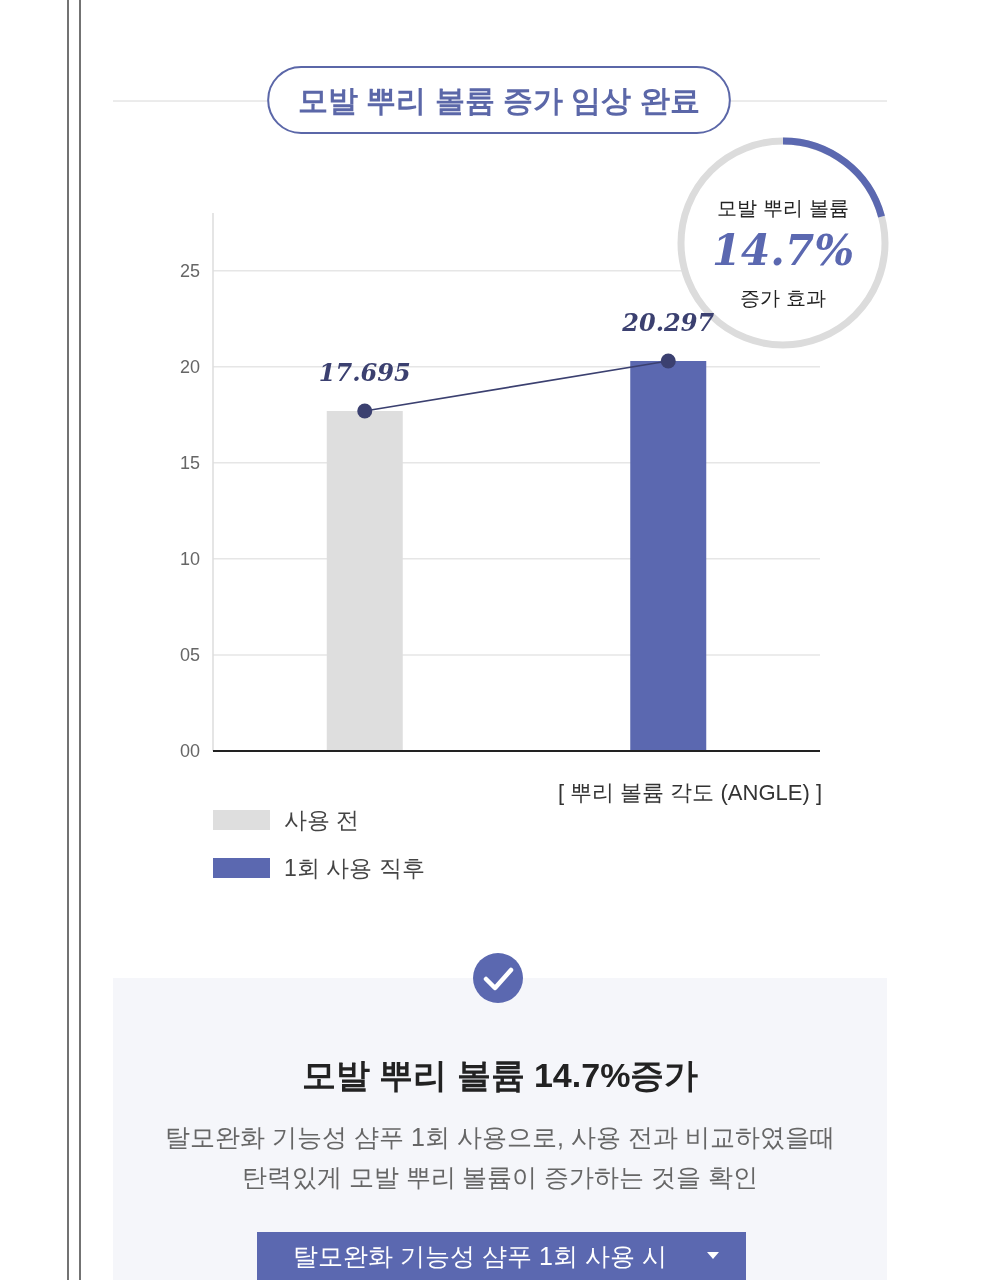  I want to click on text: 탈모완화 기능성 샴푸 1회 사용으로, 사용 전과 비교하였을때 탄력있게 모발 뿌리 볼륨이 증가하는 것을 확인, so click(500, 1157).